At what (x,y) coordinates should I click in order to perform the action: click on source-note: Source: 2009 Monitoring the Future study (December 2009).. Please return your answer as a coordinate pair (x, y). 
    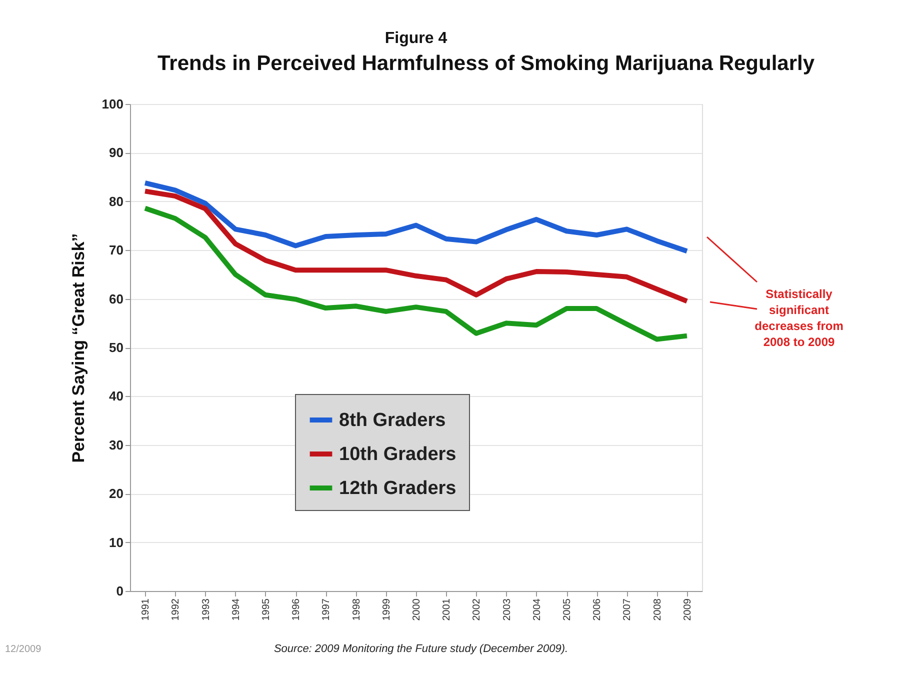
    Looking at the image, I should click on (421, 649).